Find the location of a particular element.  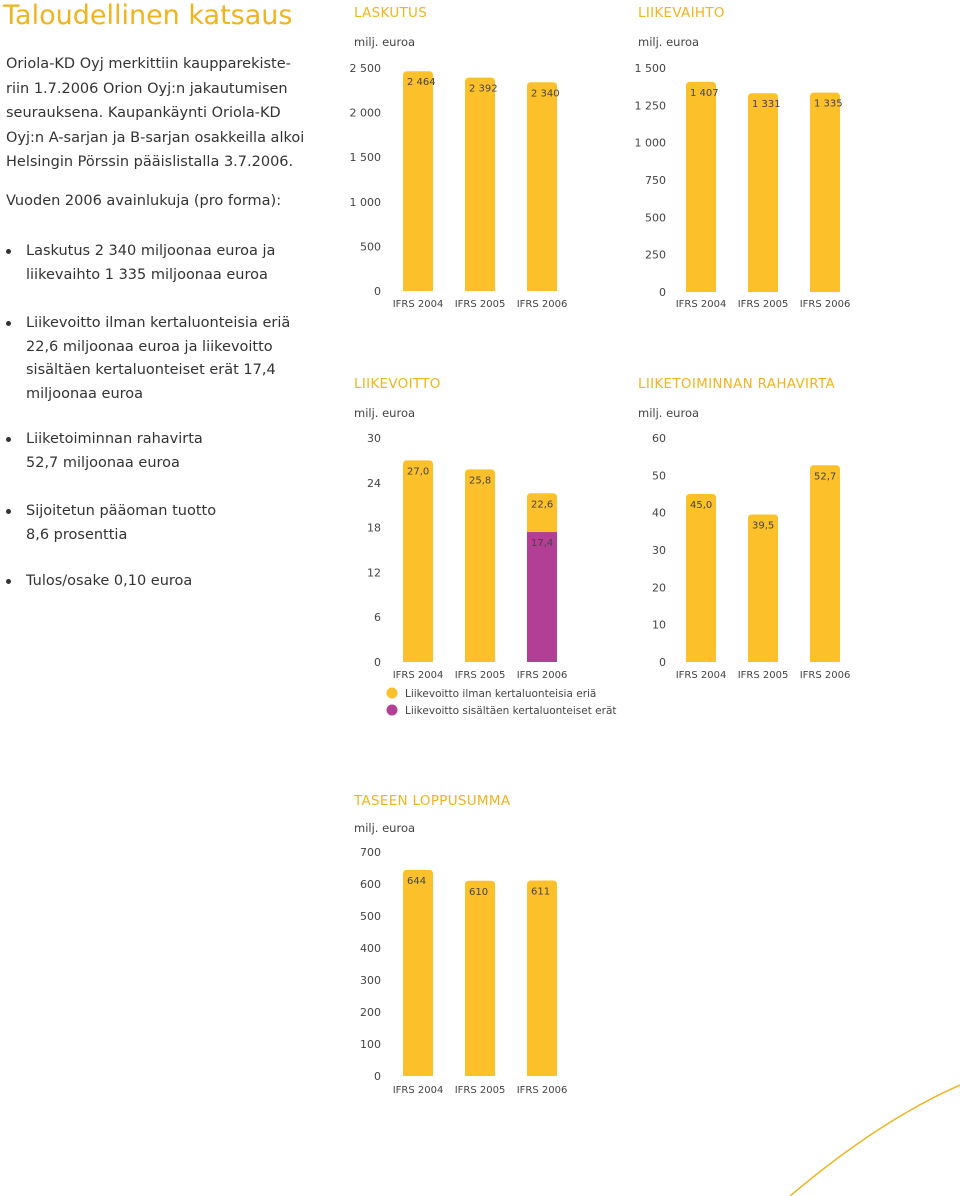

key-figures-heading: Vuoden 2006 avainlukuja (pro forma): is located at coordinates (144, 201).